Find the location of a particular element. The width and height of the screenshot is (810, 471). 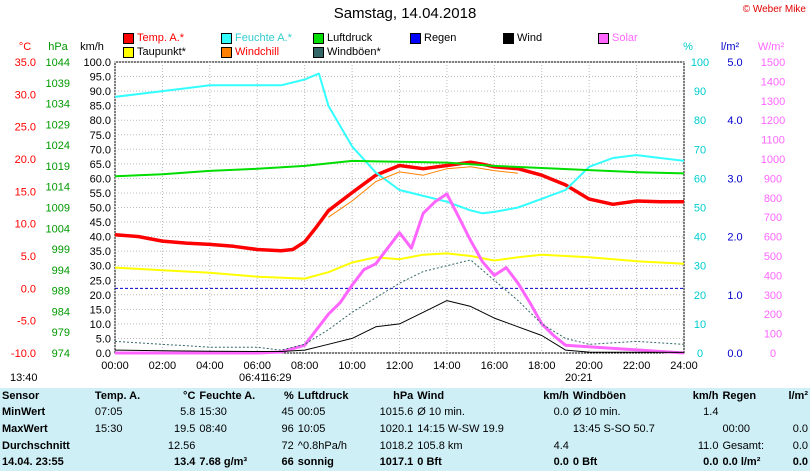

wind-tick-label: 85.0 is located at coordinates (100, 107).